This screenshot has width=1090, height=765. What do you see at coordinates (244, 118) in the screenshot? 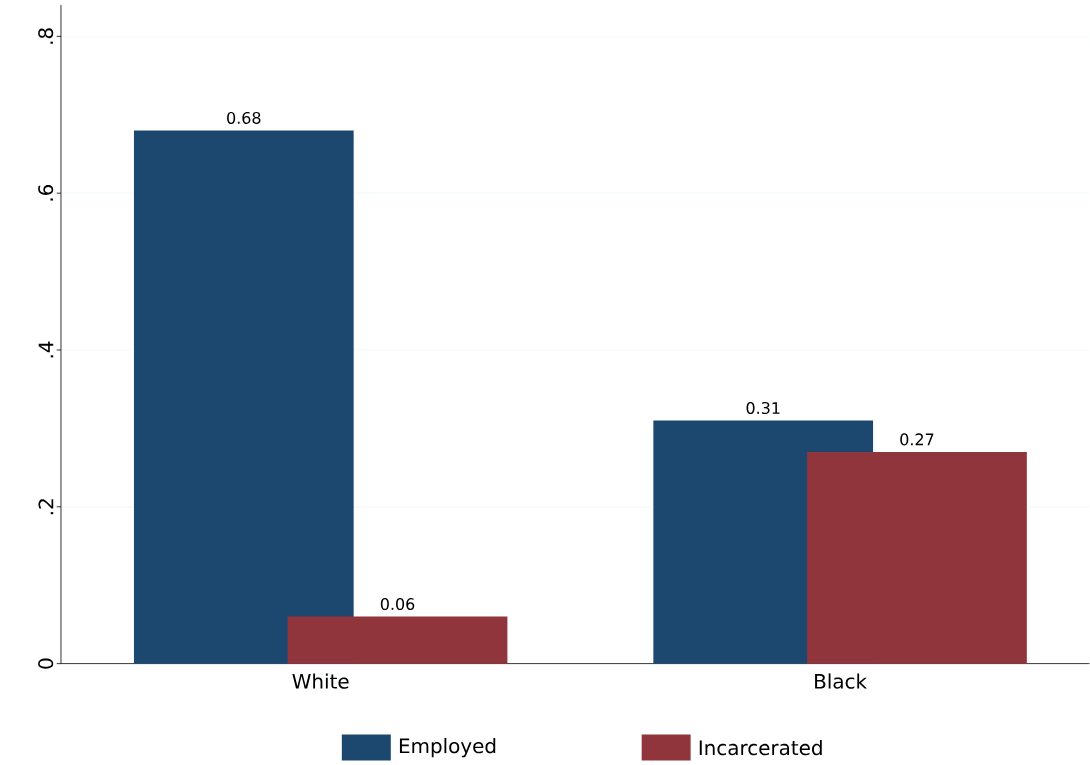
I see `data-label: 0.68` at bounding box center [244, 118].